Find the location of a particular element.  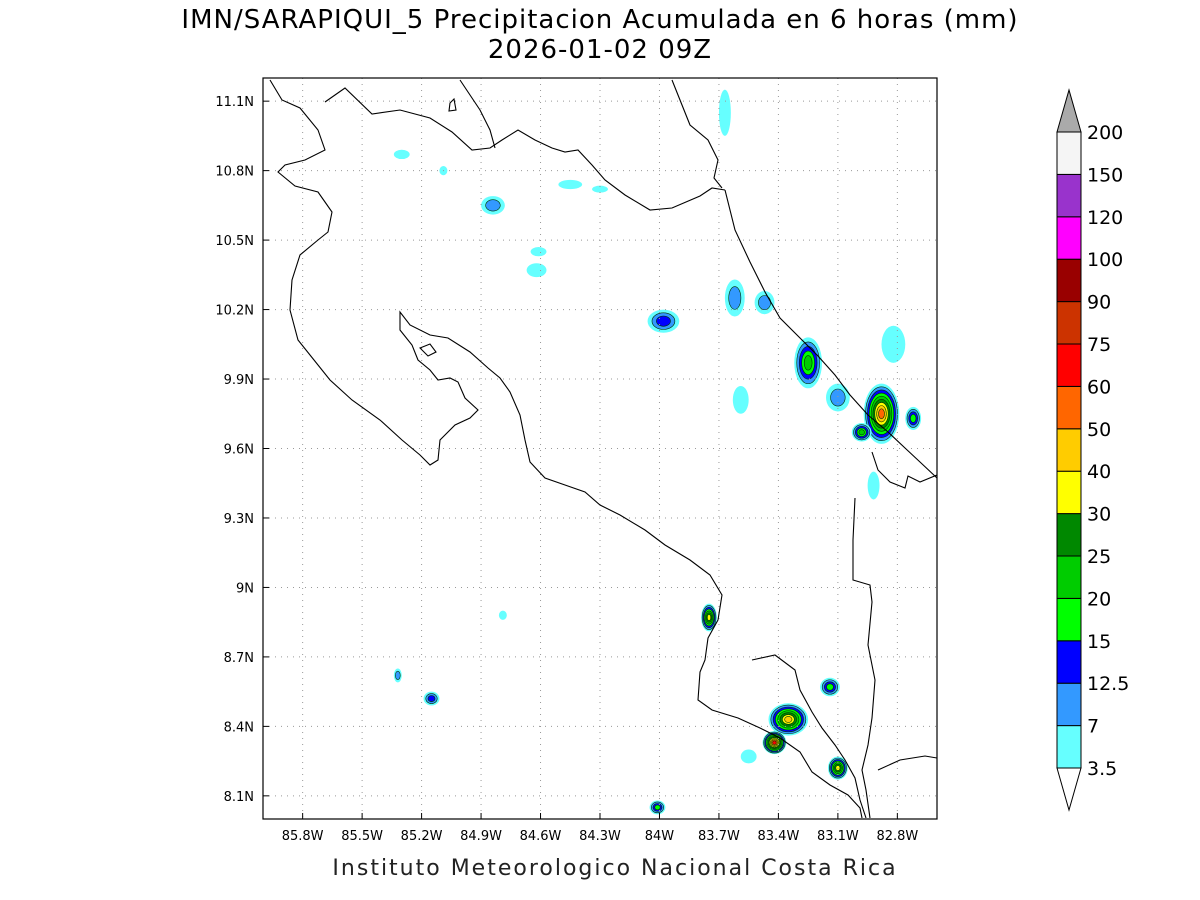

colorbar-label: 60 is located at coordinates (1099, 387).